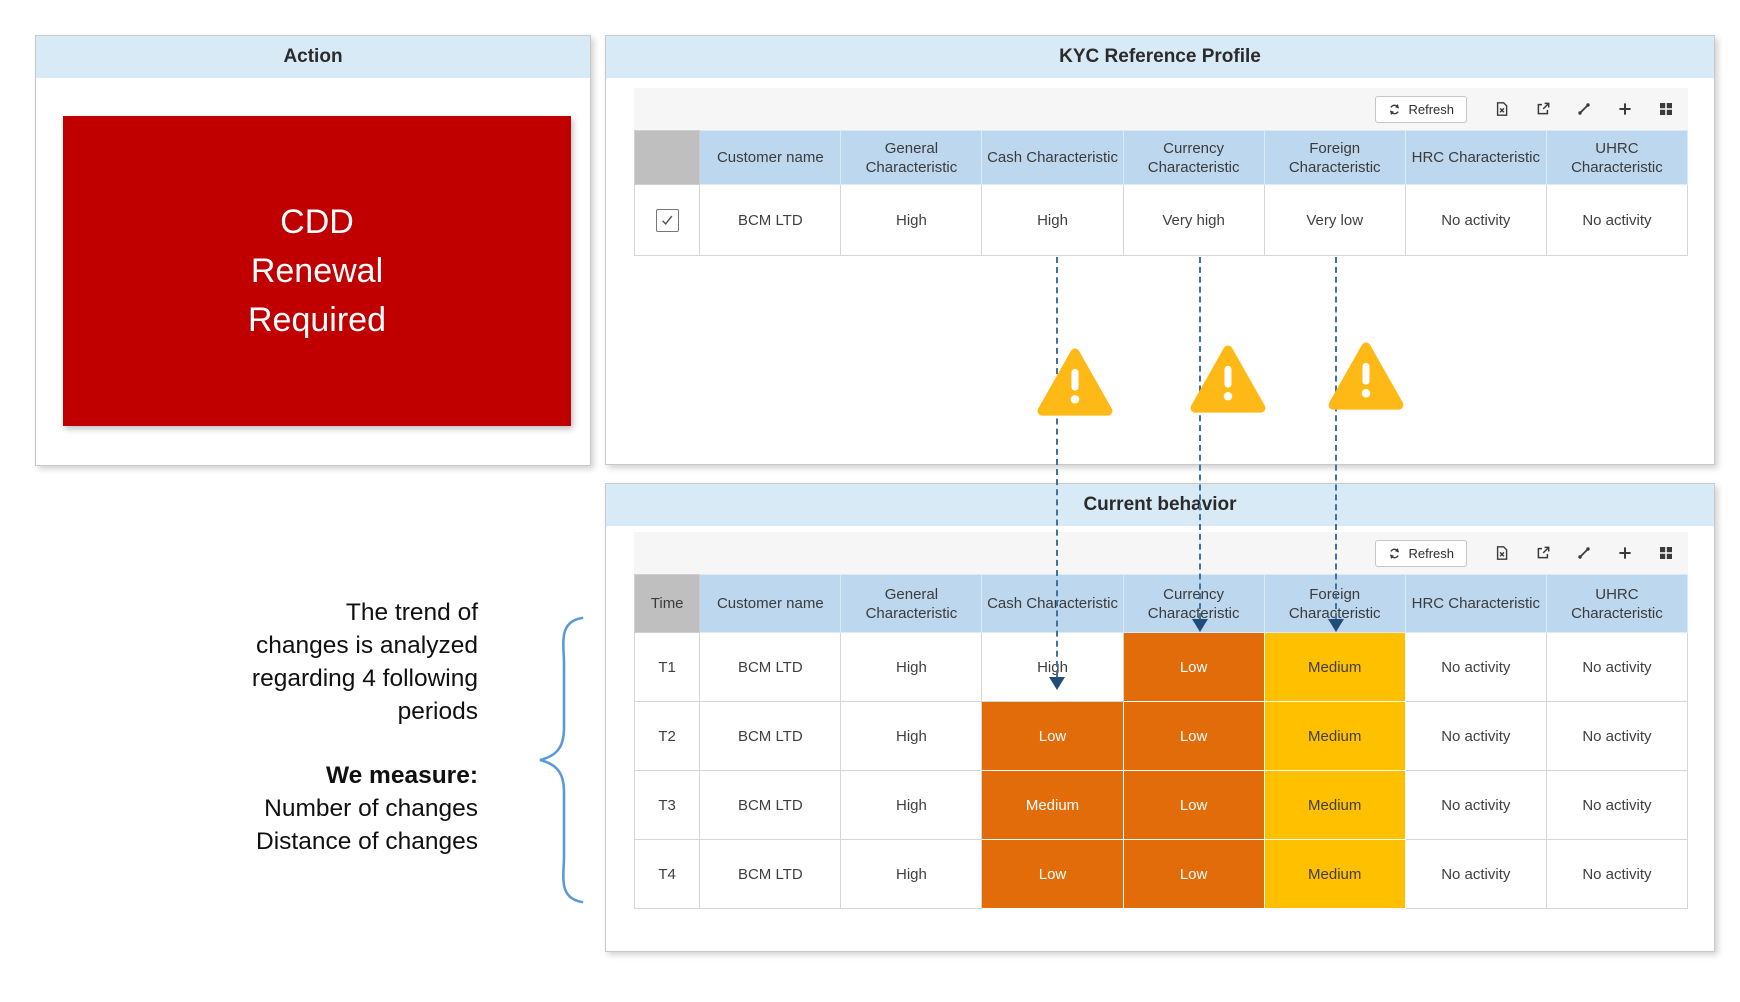 The image size is (1740, 1002). Describe the element at coordinates (550, 760) in the screenshot. I see `curly-brace` at that location.